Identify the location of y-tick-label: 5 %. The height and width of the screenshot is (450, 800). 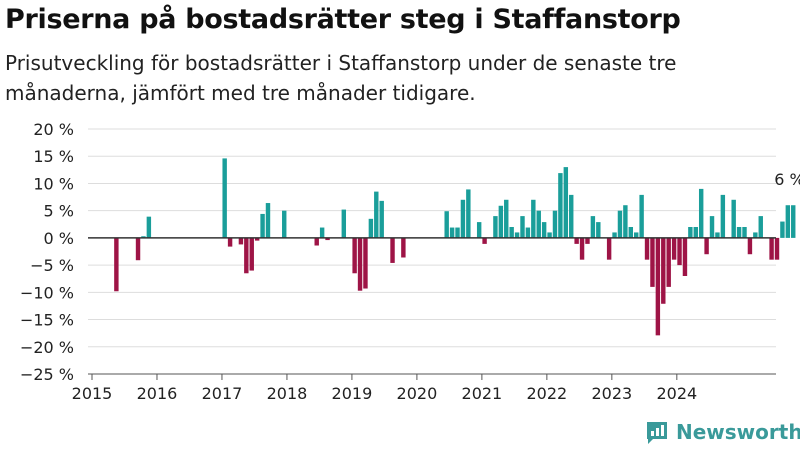
(59, 211).